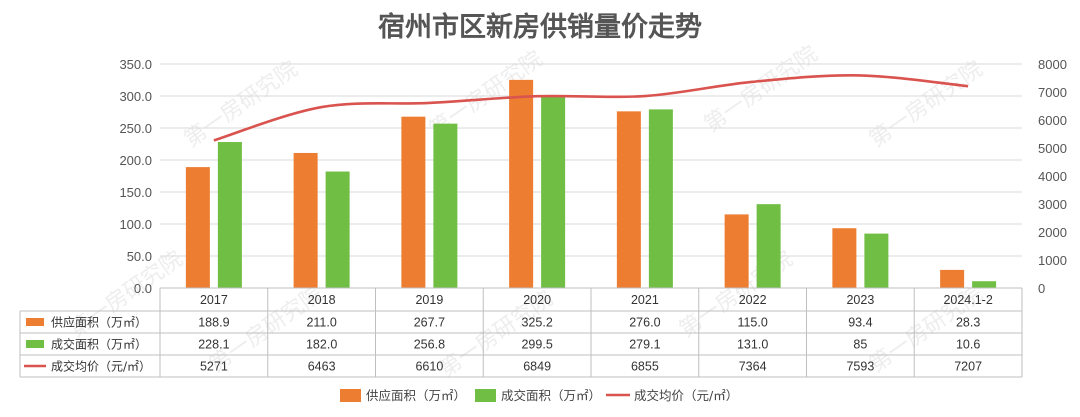 This screenshot has height=417, width=1080. Describe the element at coordinates (645, 367) in the screenshot. I see `table-cell-value: 6855` at that location.